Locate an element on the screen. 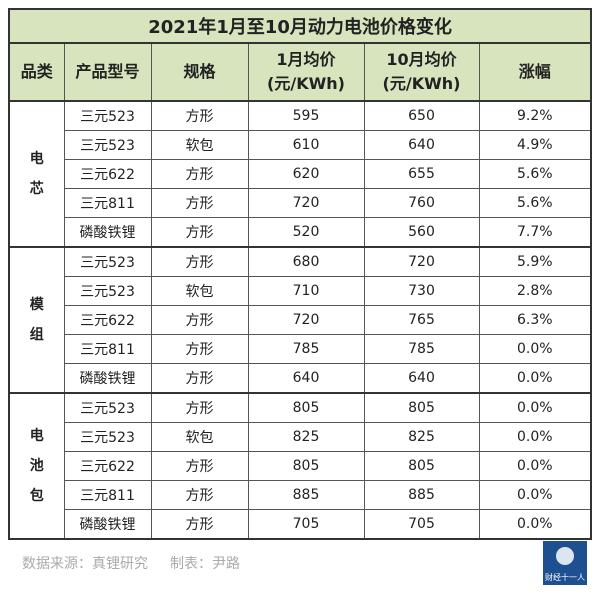  author: 制表：尹路 is located at coordinates (205, 564).